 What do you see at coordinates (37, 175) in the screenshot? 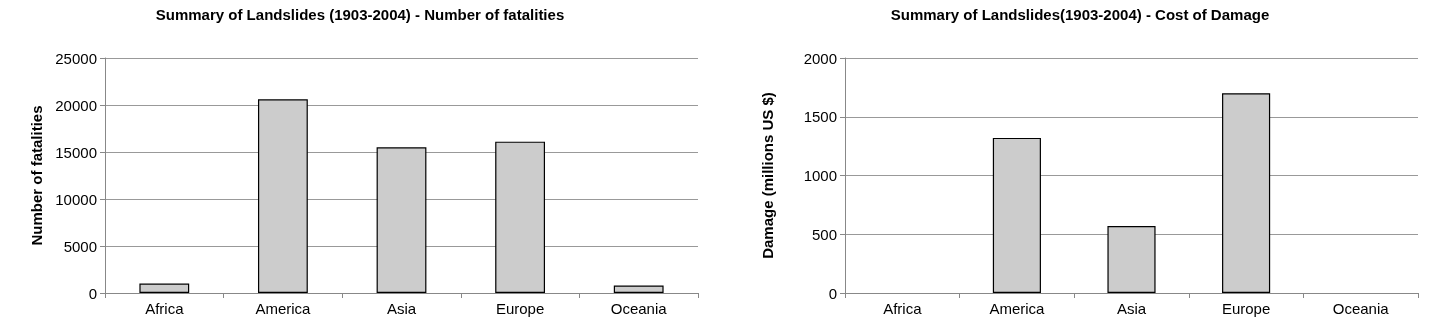
I see `y-axis-title: Number of fatalities` at bounding box center [37, 175].